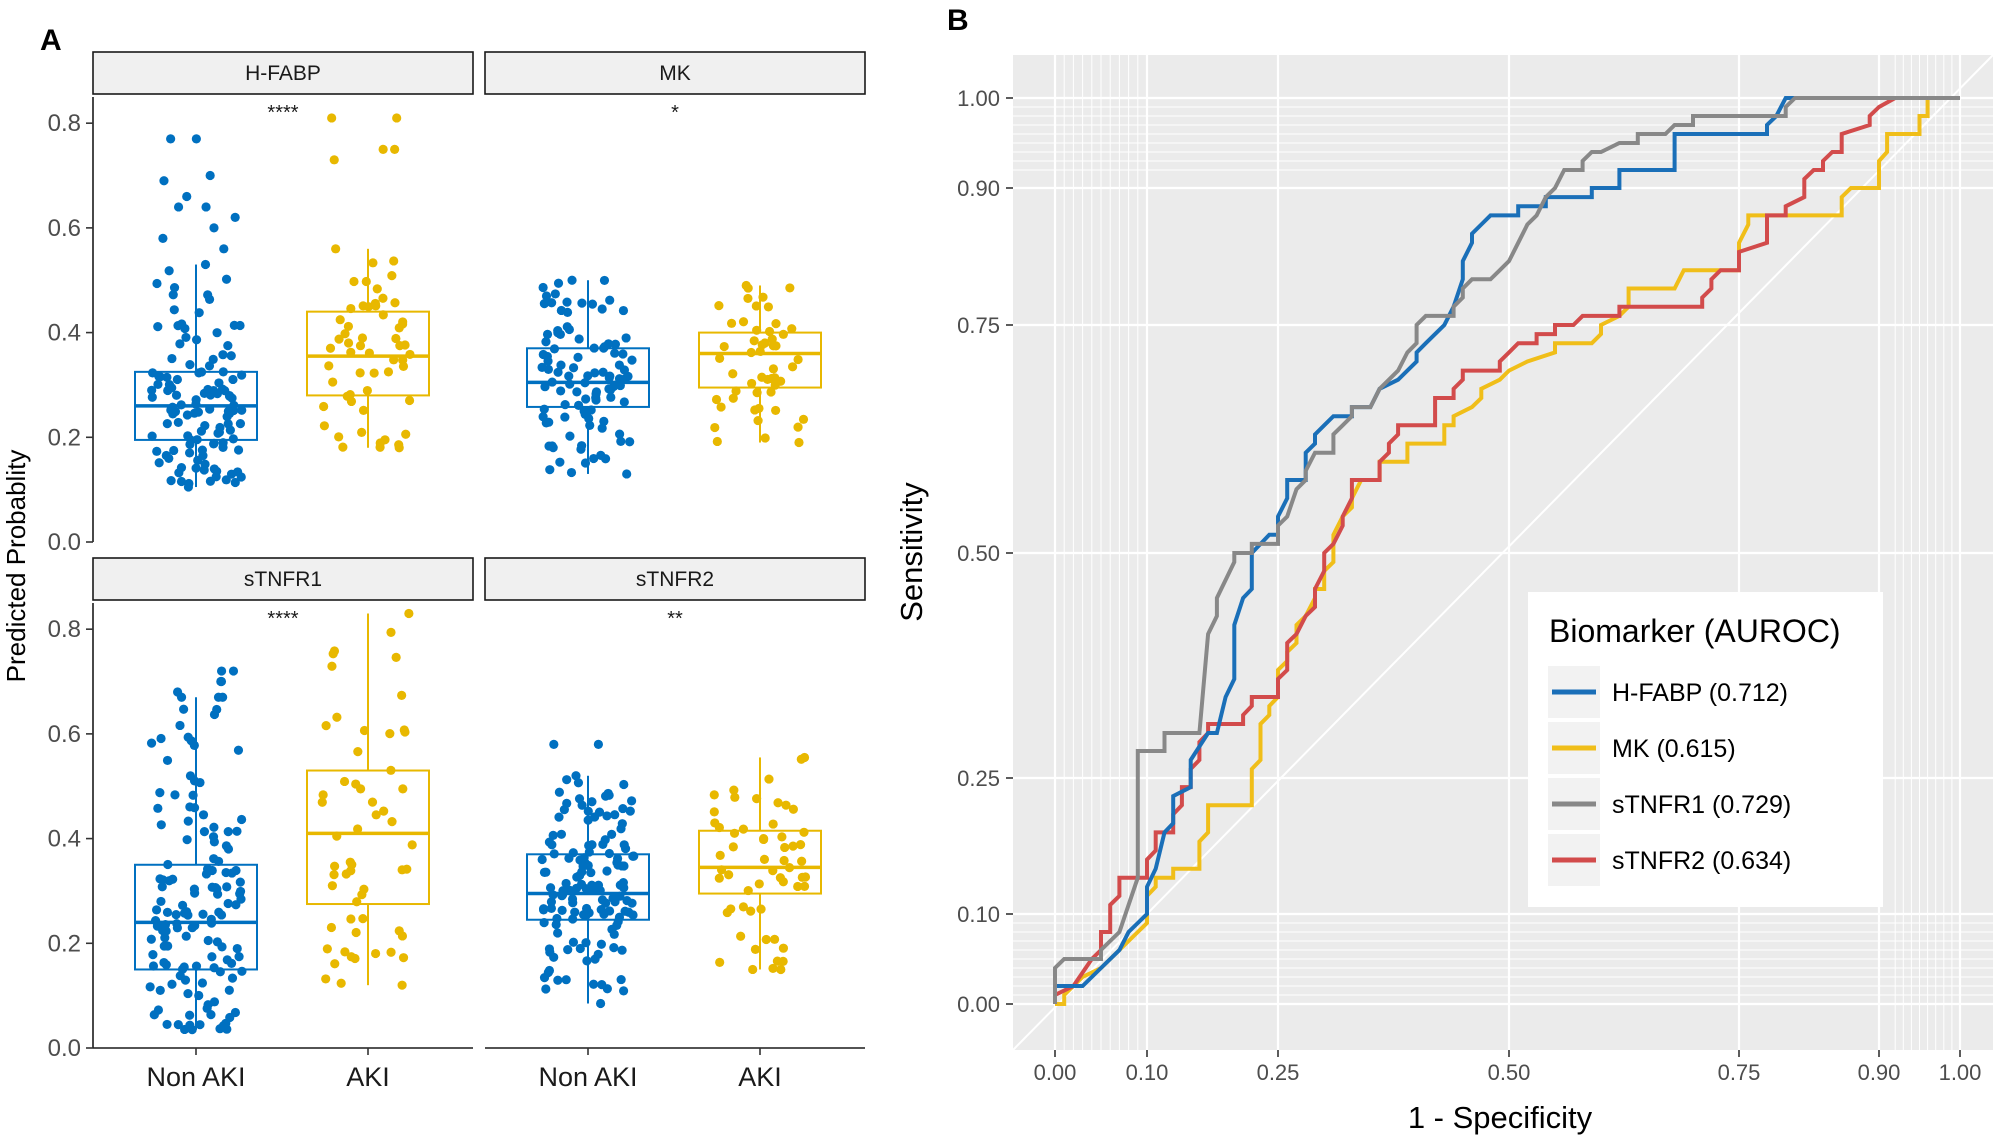 This screenshot has width=2007, height=1138. Describe the element at coordinates (1701, 861) in the screenshot. I see `legend-item-label: sTNFR2 (0.634)` at that location.